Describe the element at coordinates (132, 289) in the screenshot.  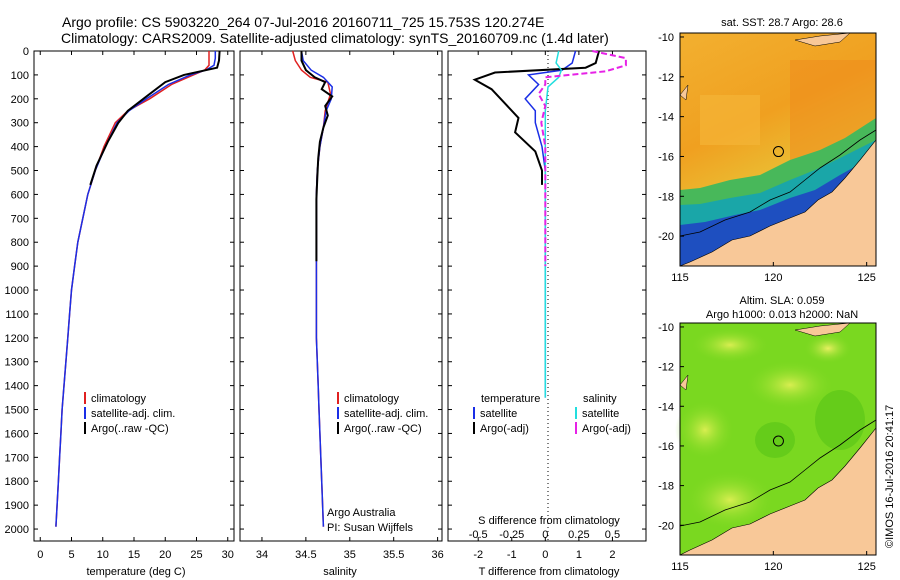
I see `series-line-climatology` at that location.